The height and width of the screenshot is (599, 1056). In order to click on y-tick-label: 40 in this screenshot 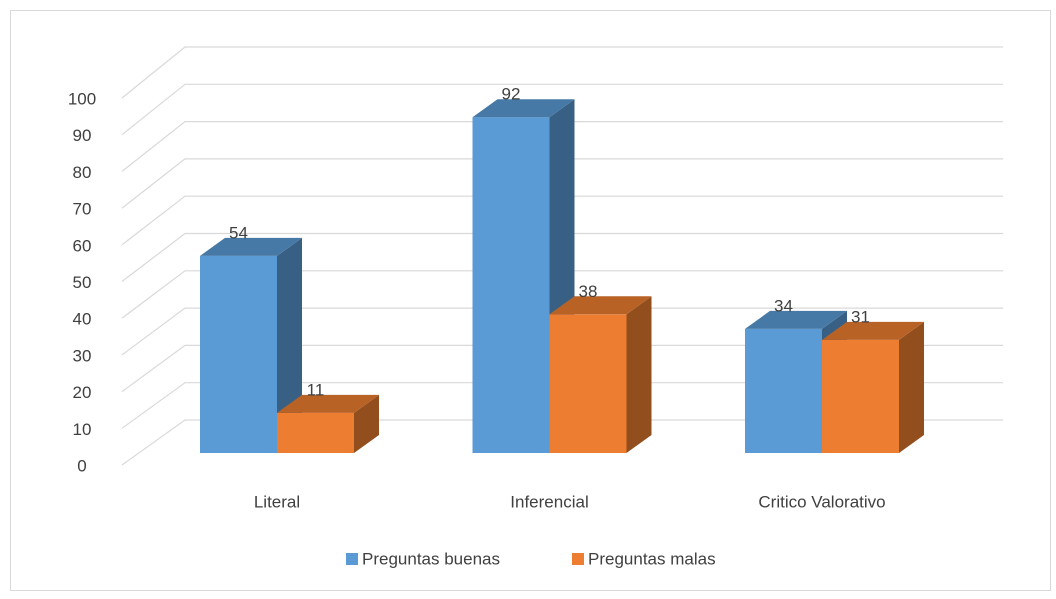, I will do `click(82, 319)`.